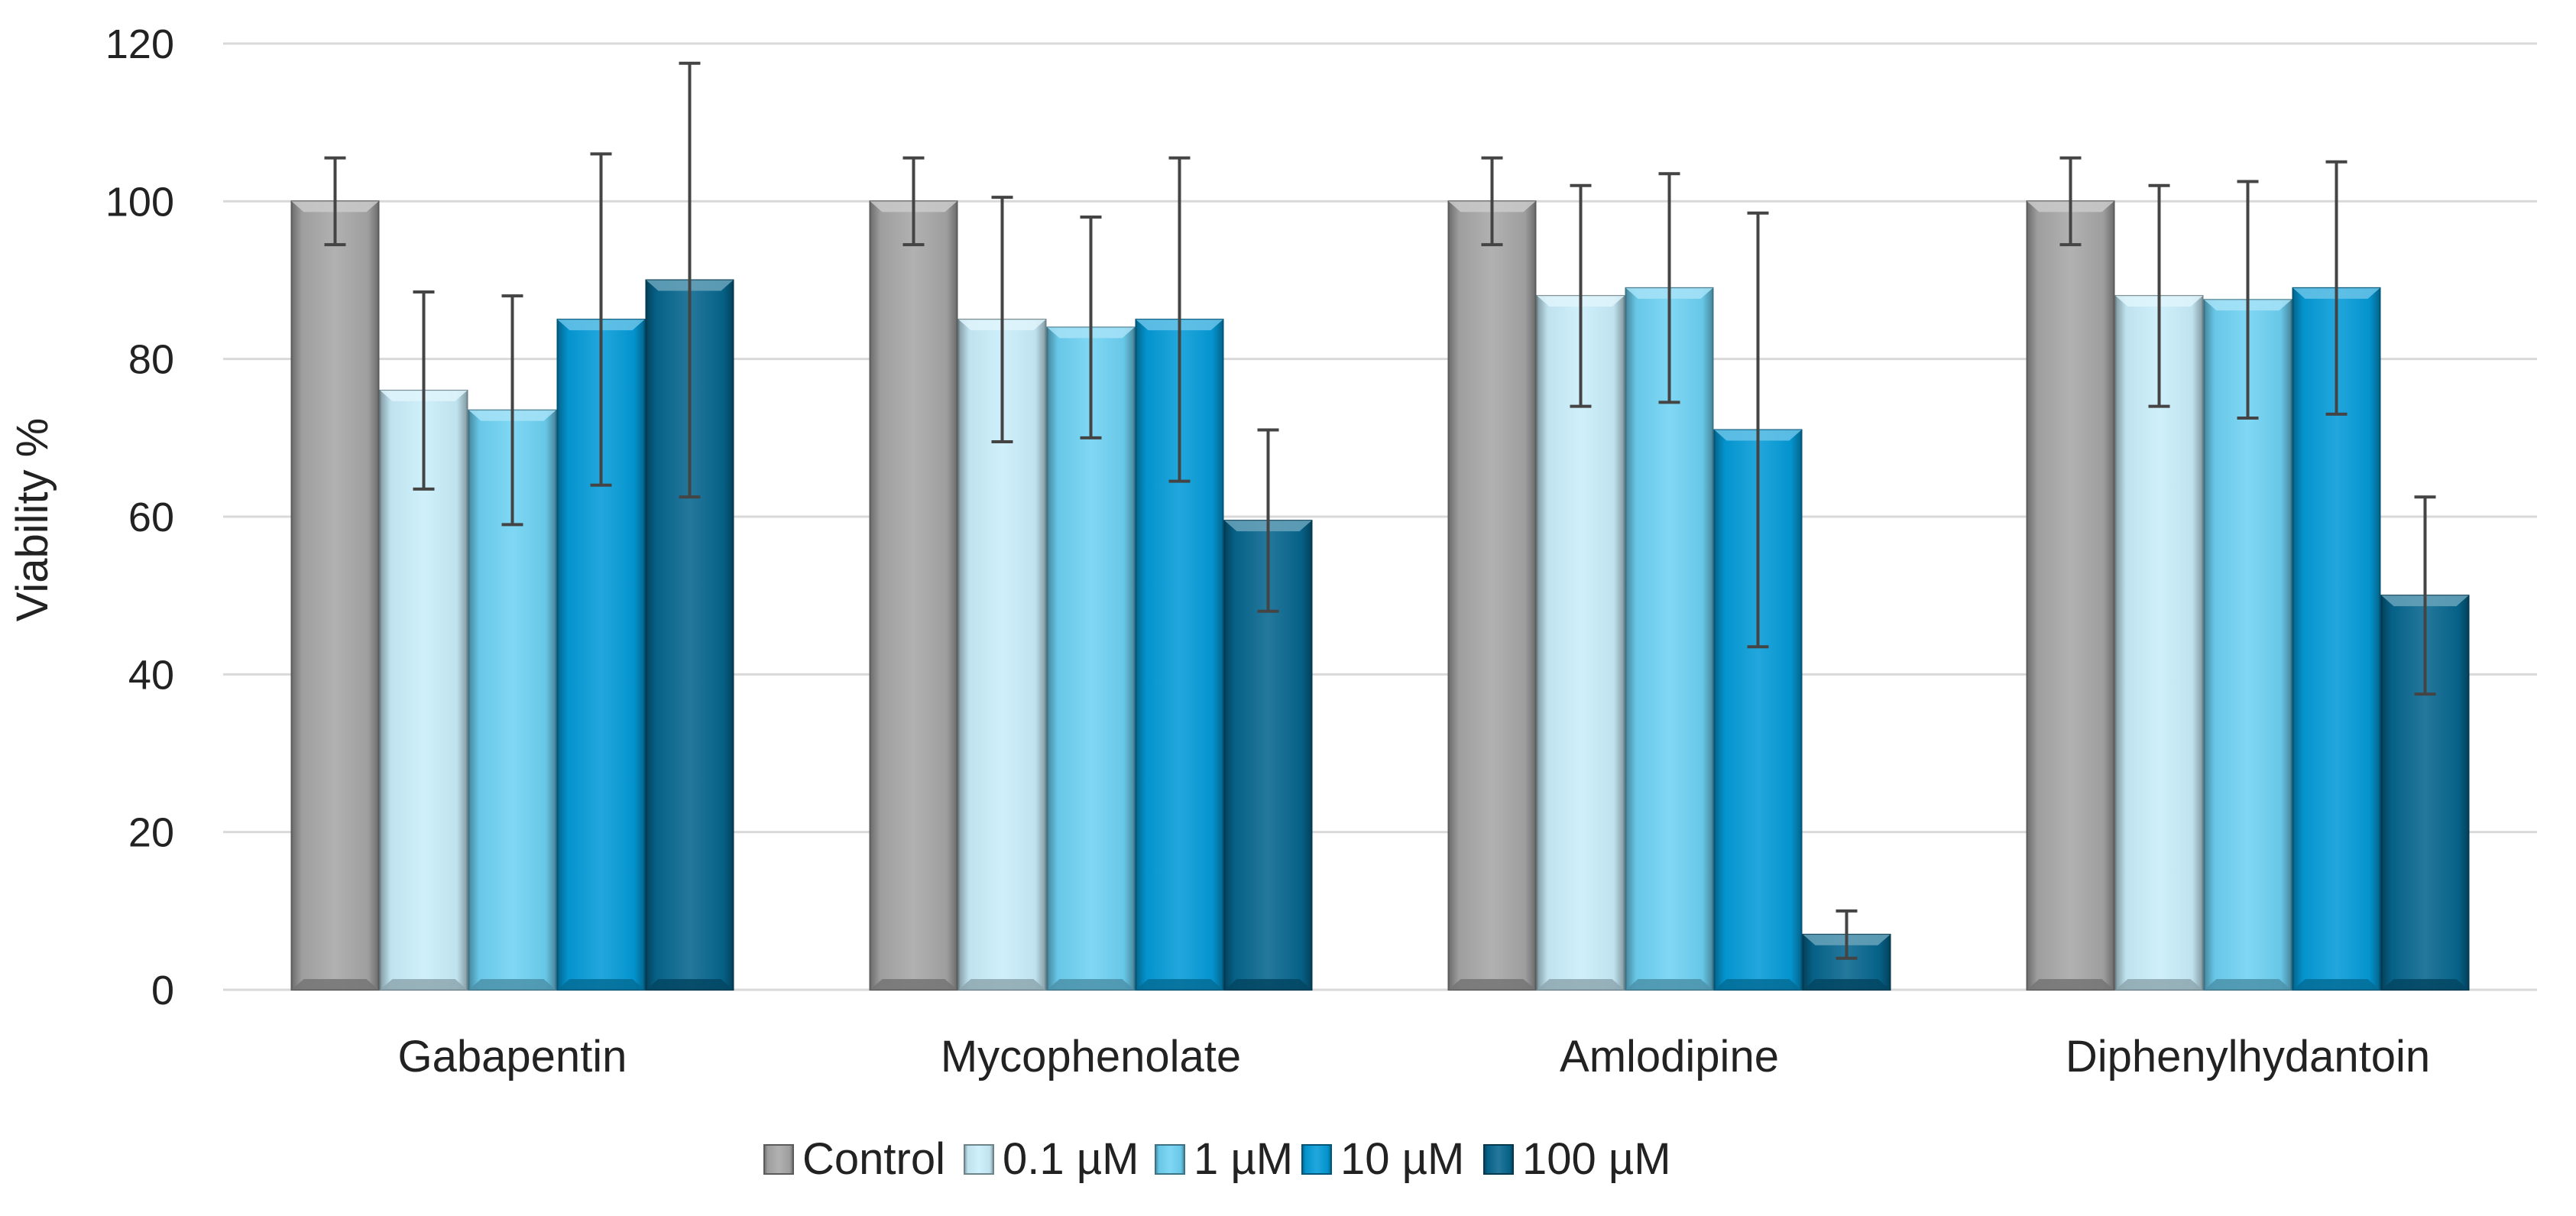 The height and width of the screenshot is (1216, 2576). I want to click on y-tick-label: 20, so click(151, 833).